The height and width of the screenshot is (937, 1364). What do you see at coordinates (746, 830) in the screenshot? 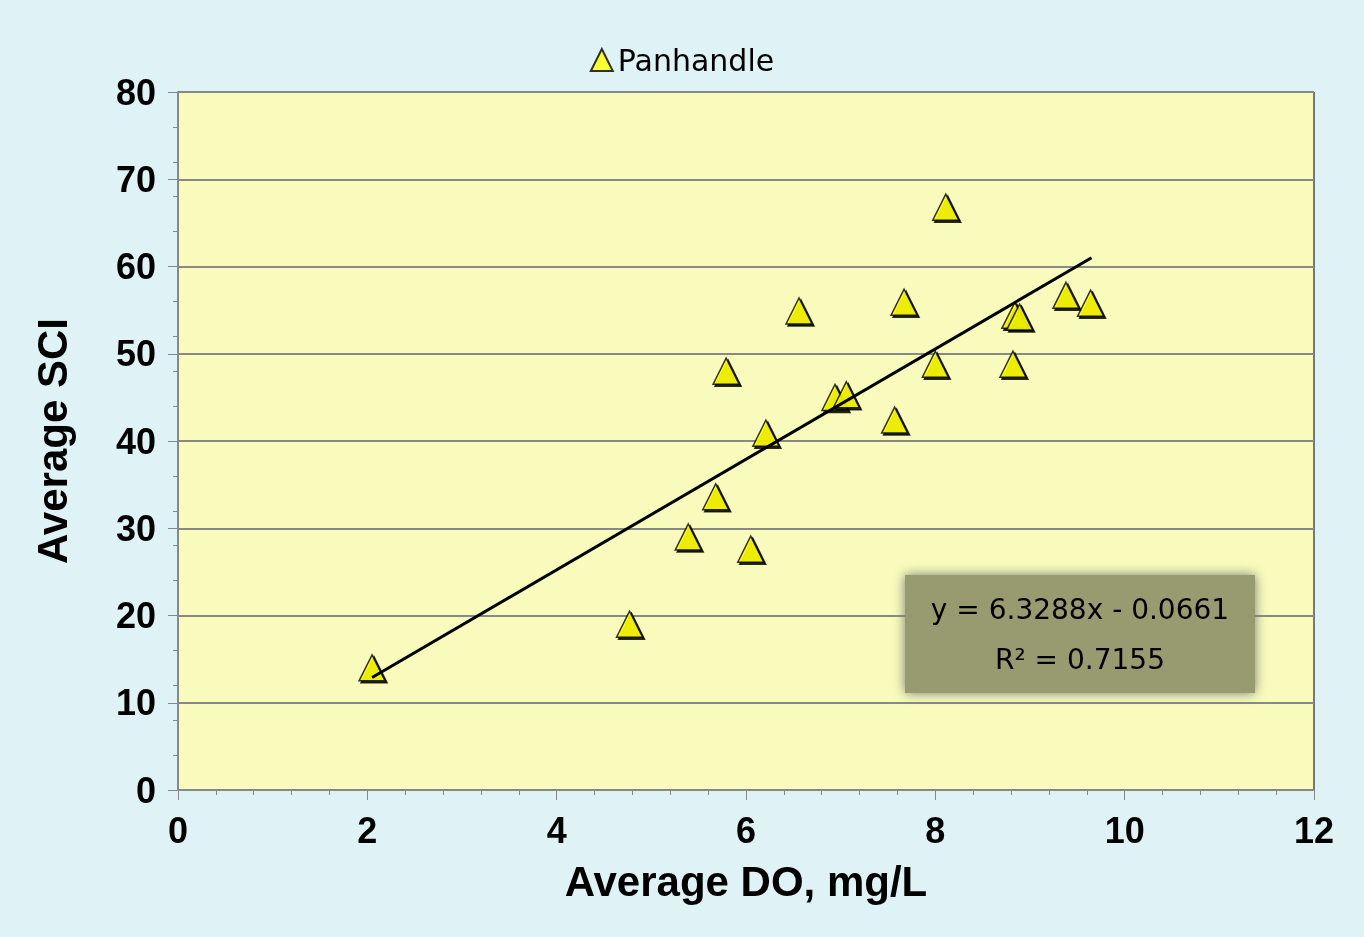
I see `x-tick-label: 6` at bounding box center [746, 830].